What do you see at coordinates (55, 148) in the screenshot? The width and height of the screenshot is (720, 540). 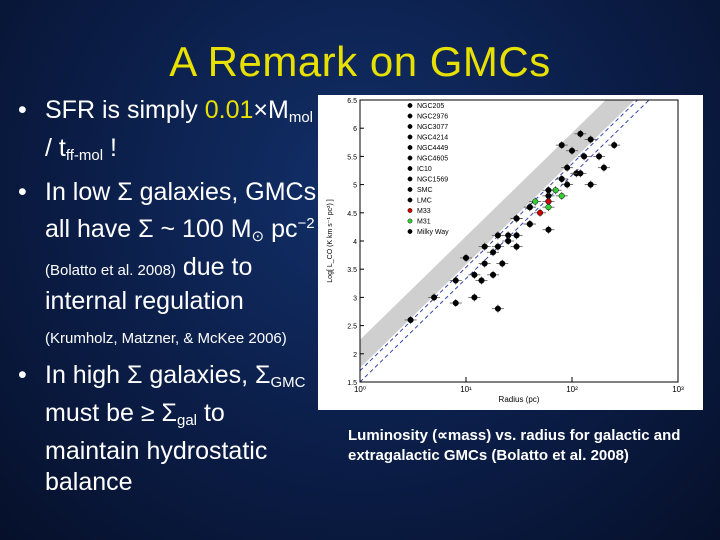 I see `over-t: / t` at bounding box center [55, 148].